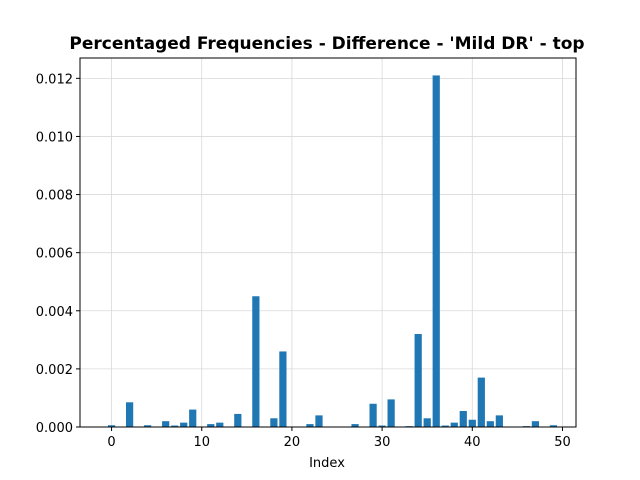 The height and width of the screenshot is (480, 640). I want to click on x-tick-label: 40, so click(472, 442).